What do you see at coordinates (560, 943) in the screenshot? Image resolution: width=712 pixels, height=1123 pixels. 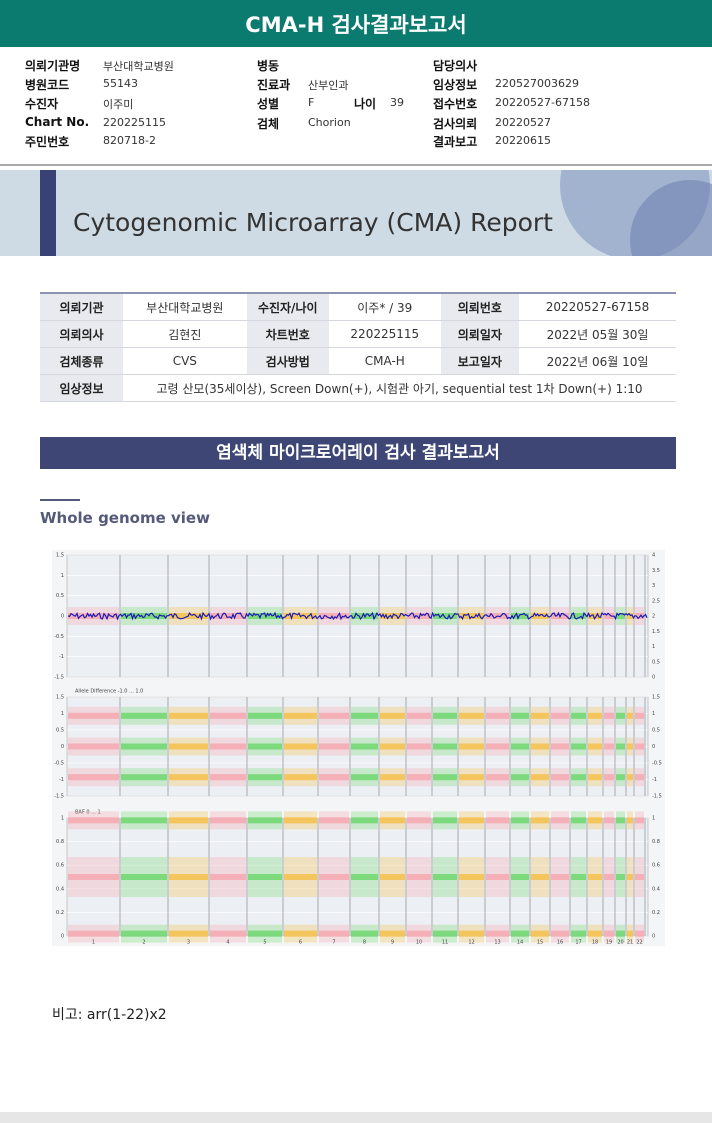 I see `chromosome-label: 16` at bounding box center [560, 943].